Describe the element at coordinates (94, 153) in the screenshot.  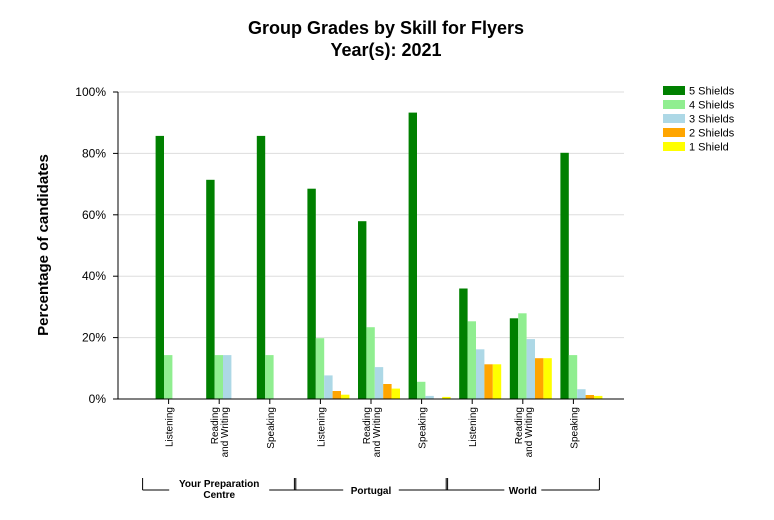
I see `y-tick-label: 80%` at that location.